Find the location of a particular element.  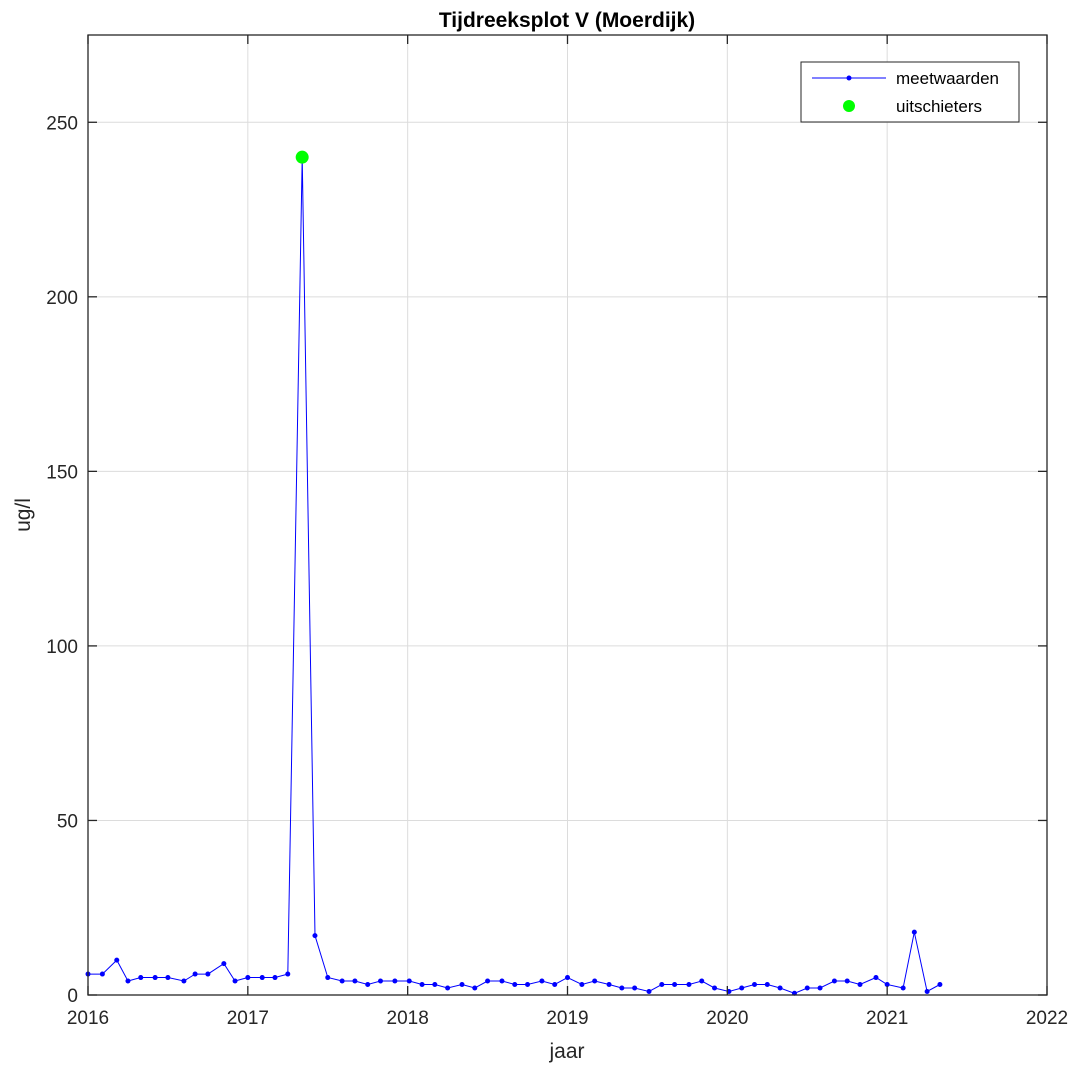

chart-title: Tijdreeksplot V (Moerdijk) is located at coordinates (567, 20).